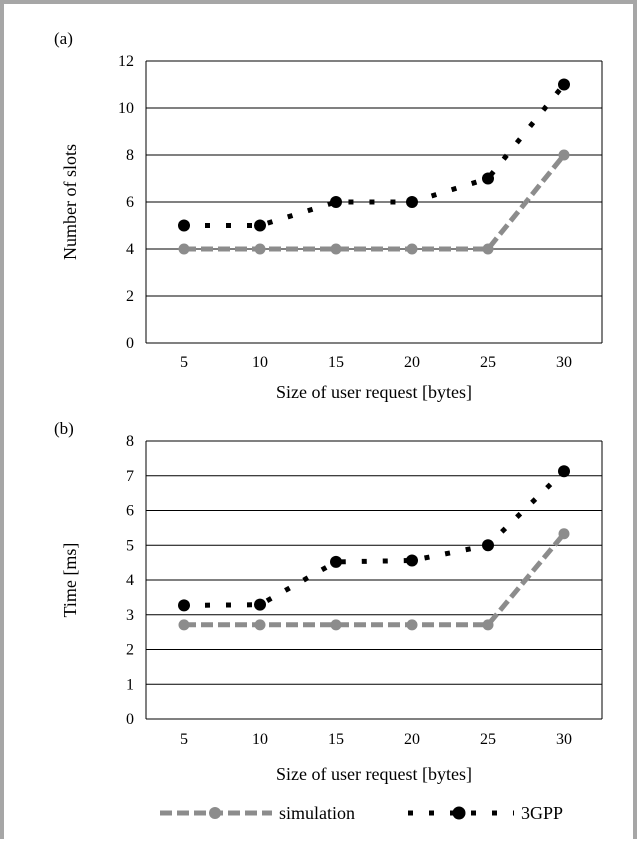 This screenshot has width=637, height=843. What do you see at coordinates (126, 108) in the screenshot?
I see `y-tick-label: 10` at bounding box center [126, 108].